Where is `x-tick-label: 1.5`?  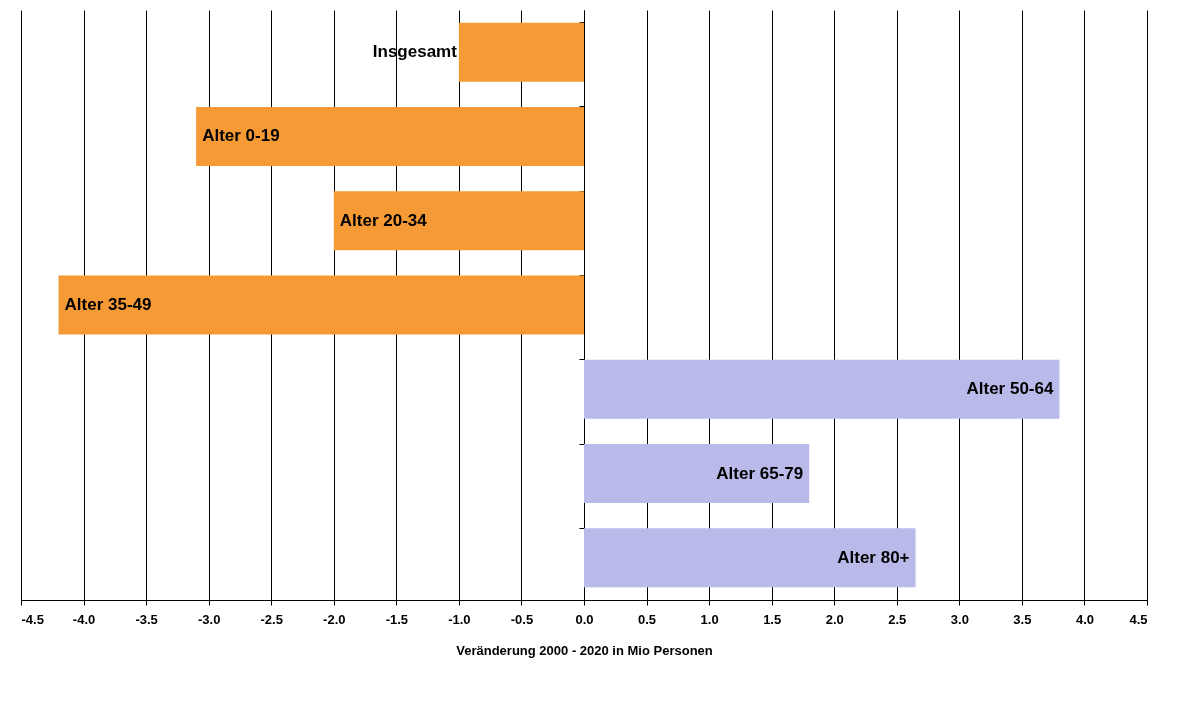 x-tick-label: 1.5 is located at coordinates (772, 619).